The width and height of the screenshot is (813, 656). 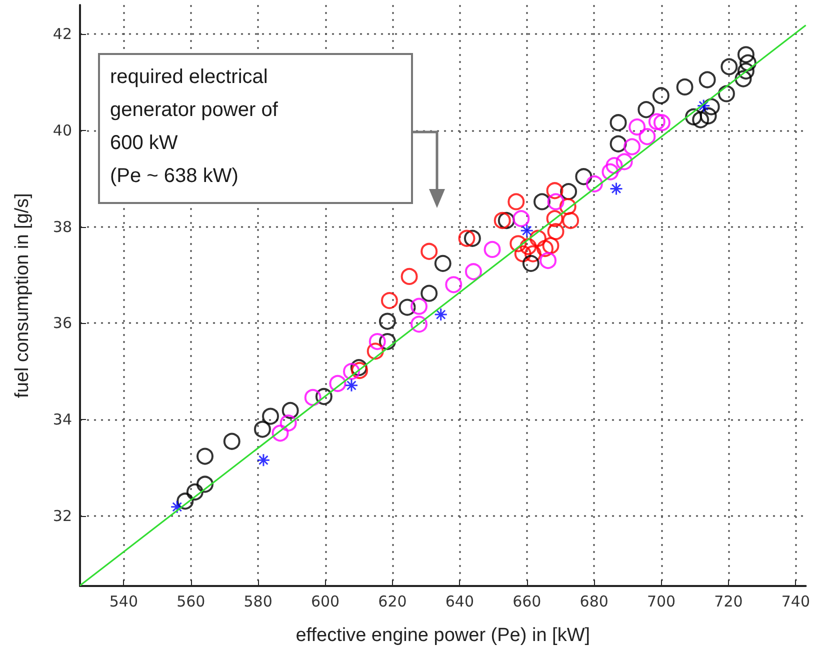 I want to click on x-tick-label: 560, so click(x=191, y=601).